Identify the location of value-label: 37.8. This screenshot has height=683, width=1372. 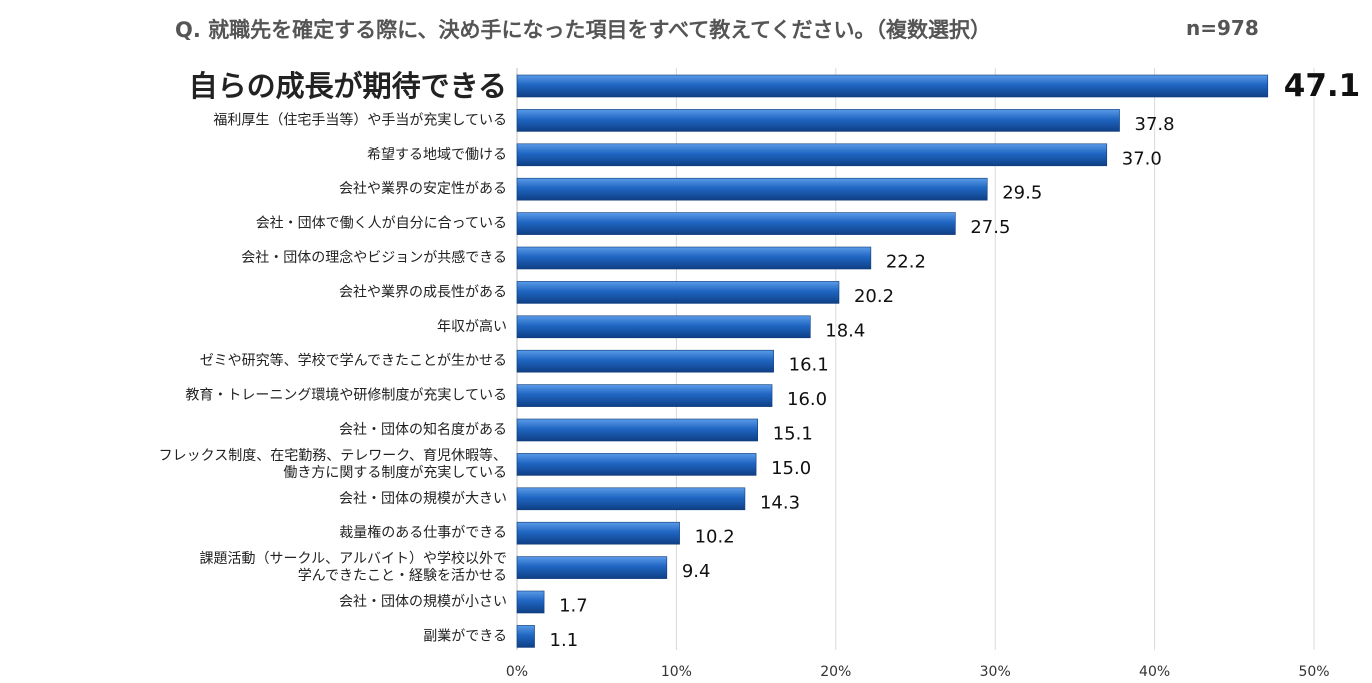
(1155, 124).